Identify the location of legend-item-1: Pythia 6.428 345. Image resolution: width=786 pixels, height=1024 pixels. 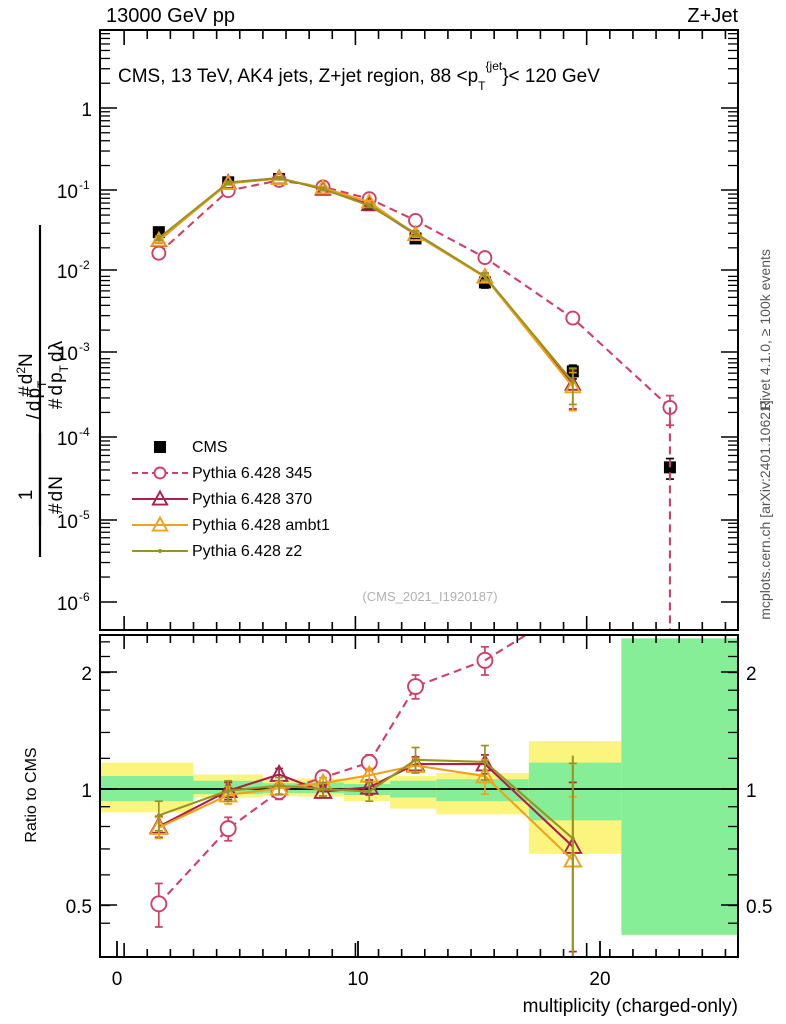
(222, 473).